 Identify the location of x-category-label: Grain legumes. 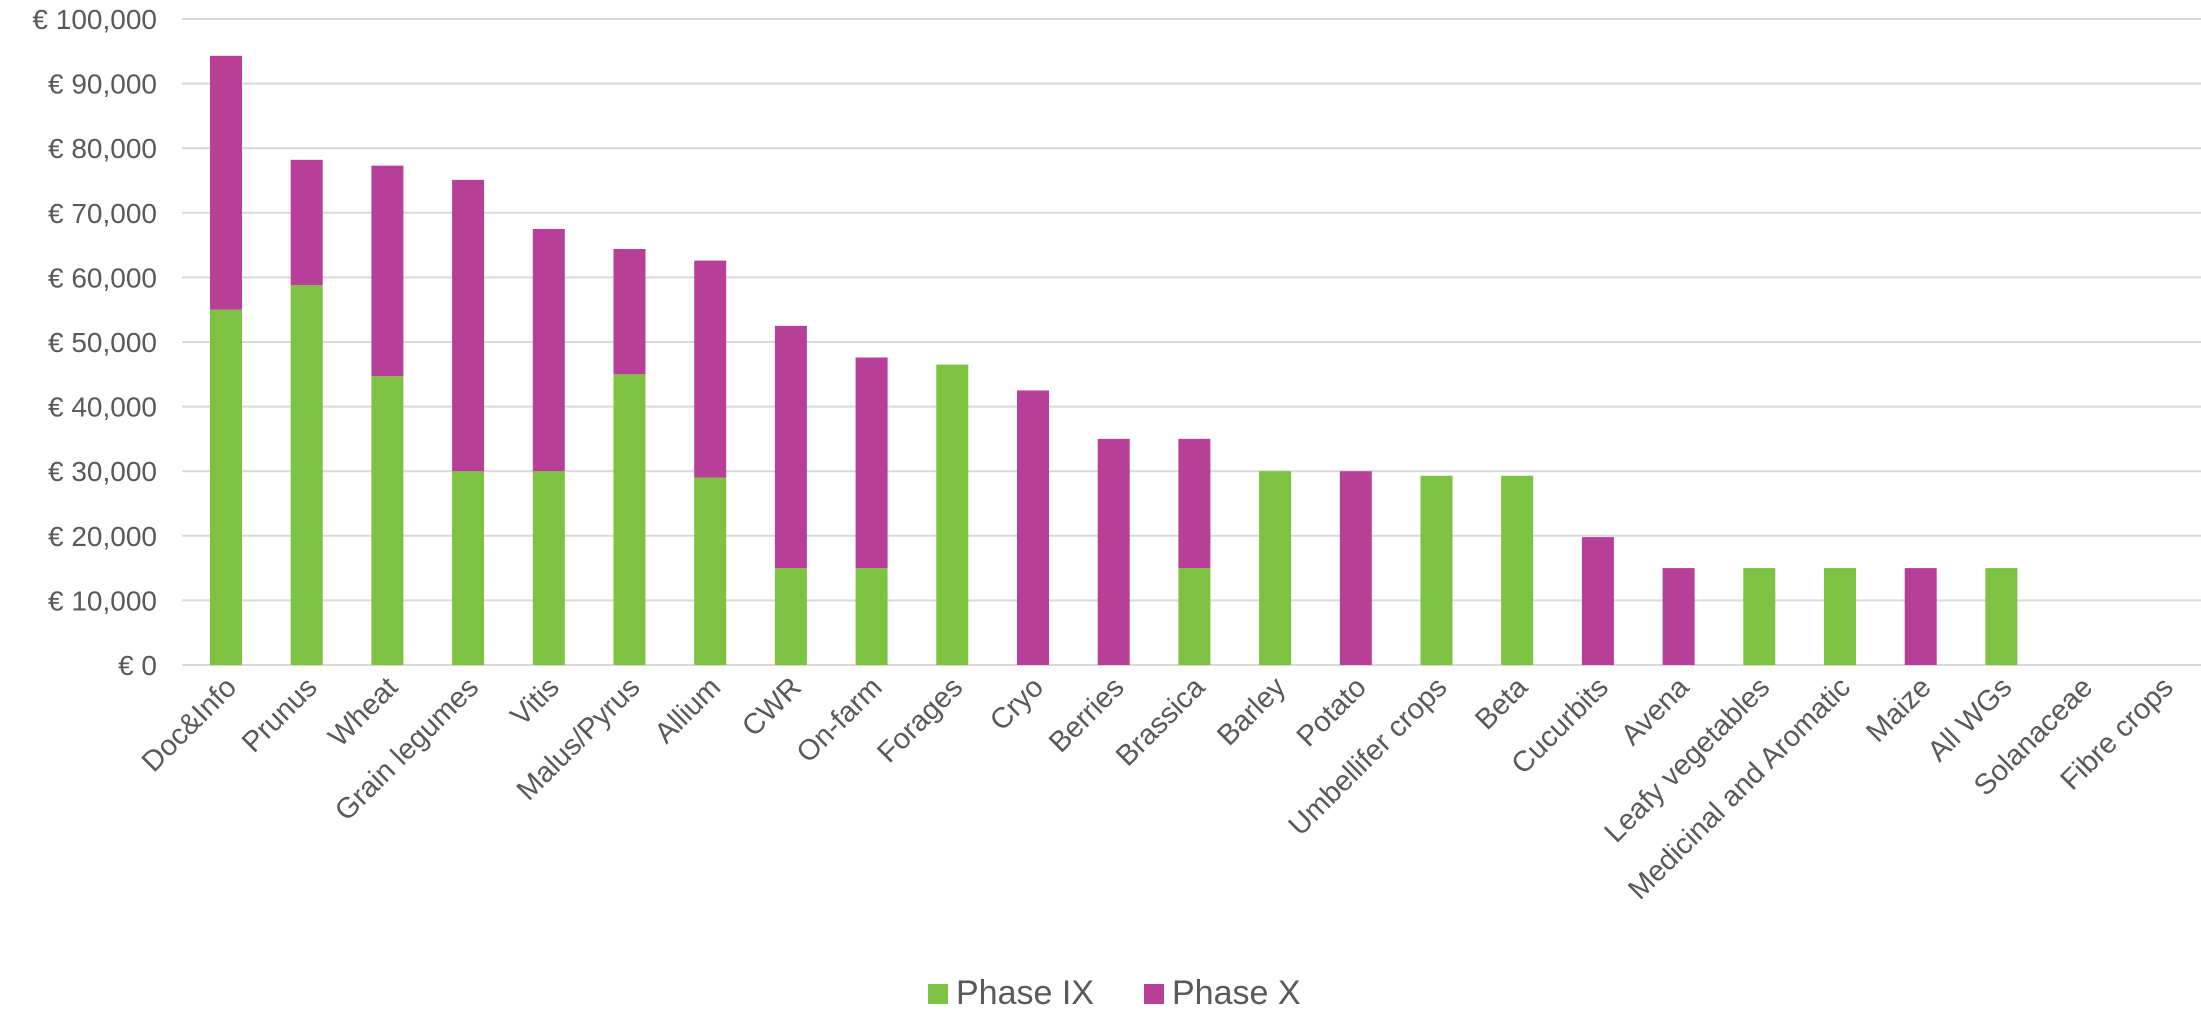
(407, 749).